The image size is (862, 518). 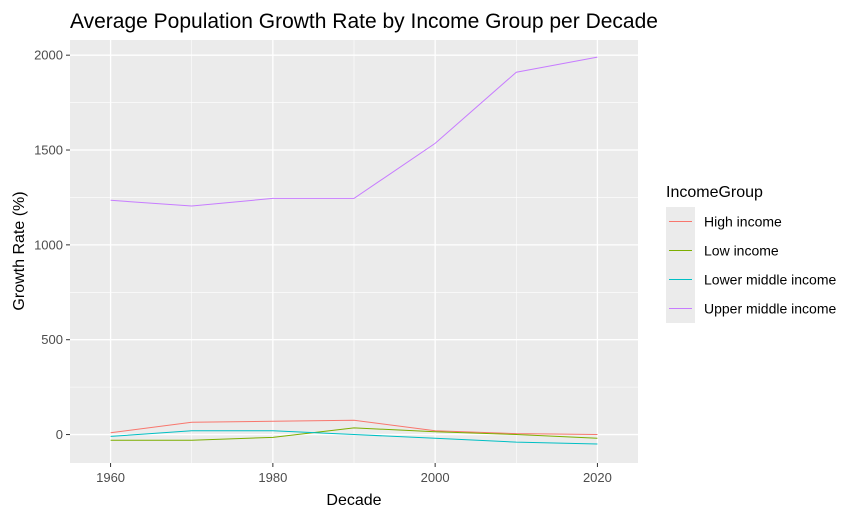 I want to click on legend-label: Lower middle income, so click(x=770, y=280).